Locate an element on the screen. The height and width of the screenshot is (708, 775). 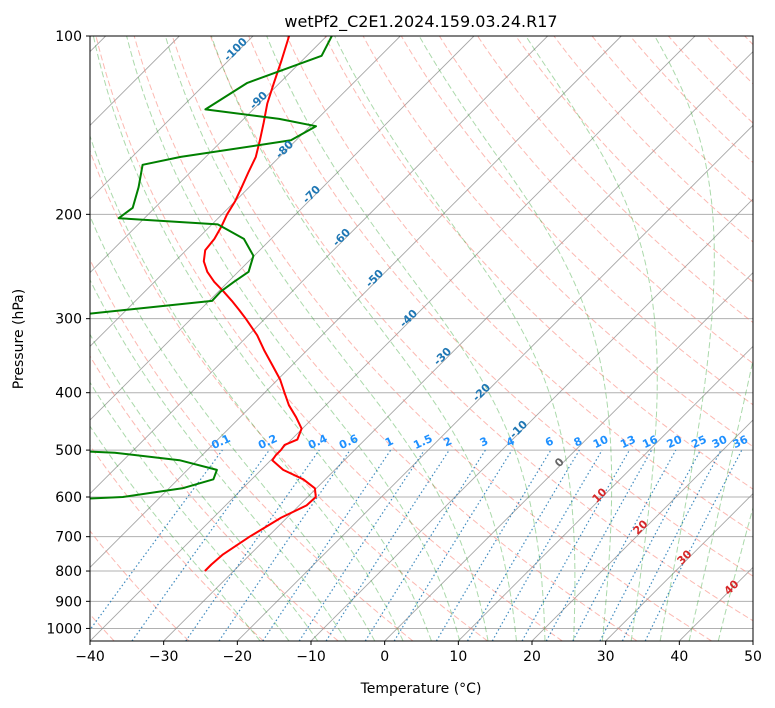
mixing-ratio-label: 25 is located at coordinates (698, 442).